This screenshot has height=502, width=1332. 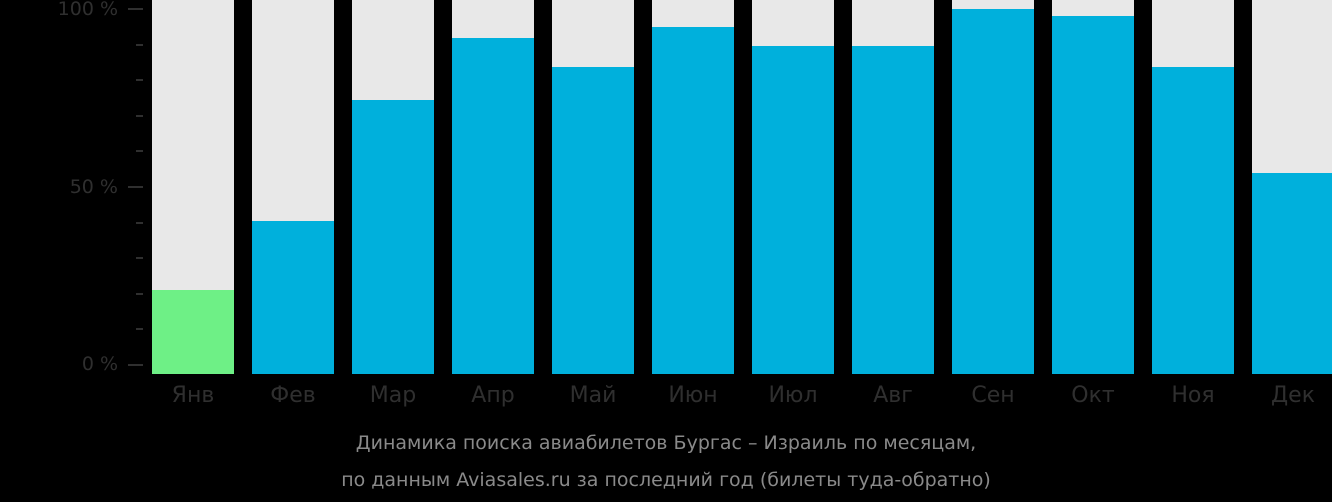 I want to click on x-tick-label: Ноя, so click(x=1193, y=395).